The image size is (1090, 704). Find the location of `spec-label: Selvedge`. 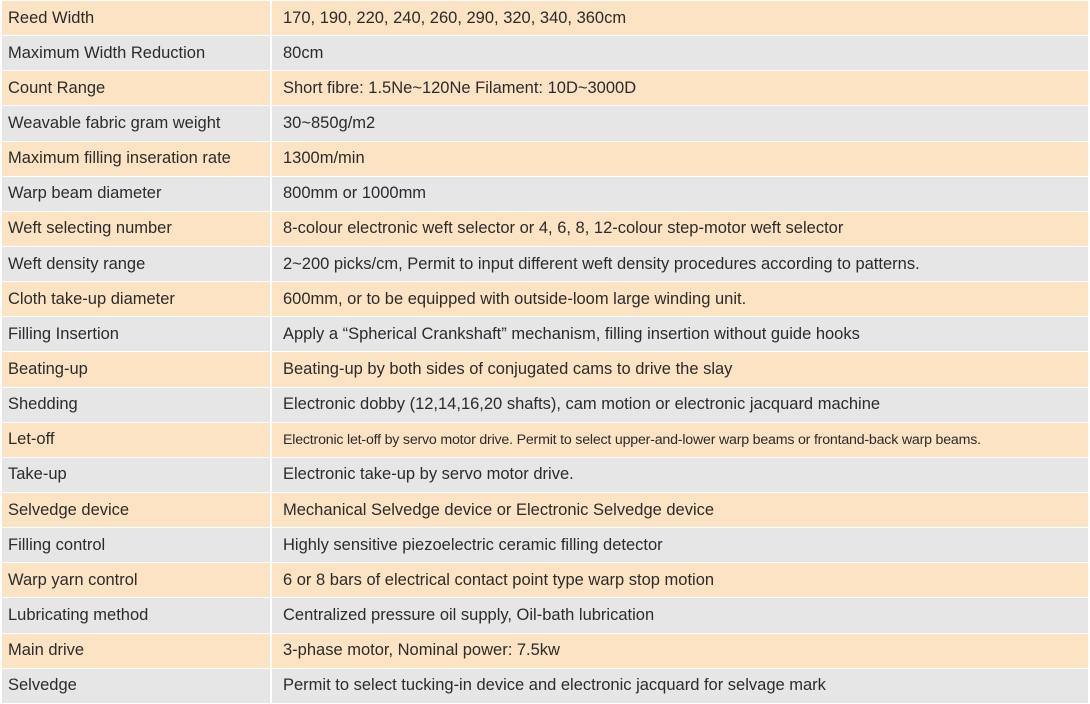

spec-label: Selvedge is located at coordinates (136, 685).